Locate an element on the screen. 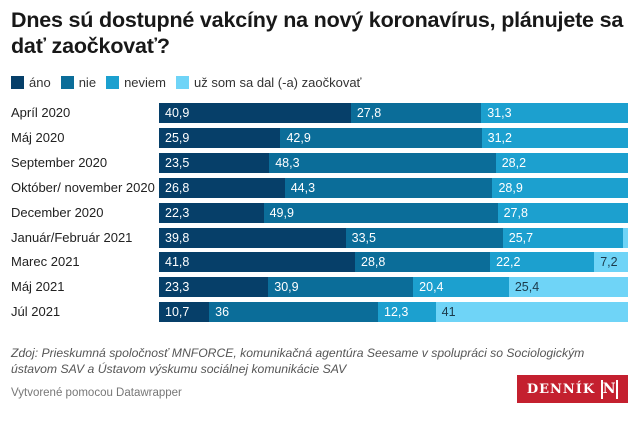 This screenshot has width=640, height=421. legend-item-nie: nie is located at coordinates (78, 82).